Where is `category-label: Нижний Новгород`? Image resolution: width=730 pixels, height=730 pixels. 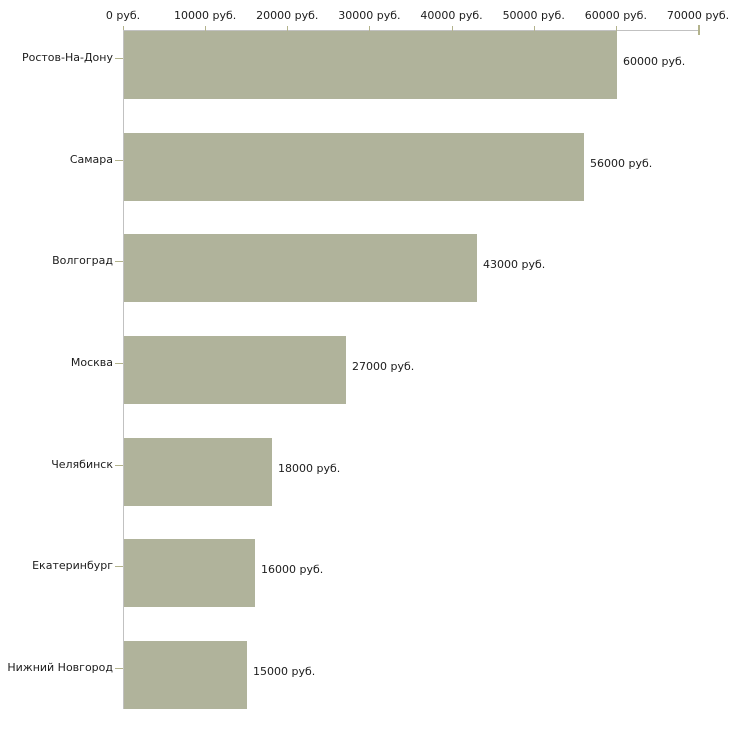
category-label: Нижний Новгород is located at coordinates (60, 667).